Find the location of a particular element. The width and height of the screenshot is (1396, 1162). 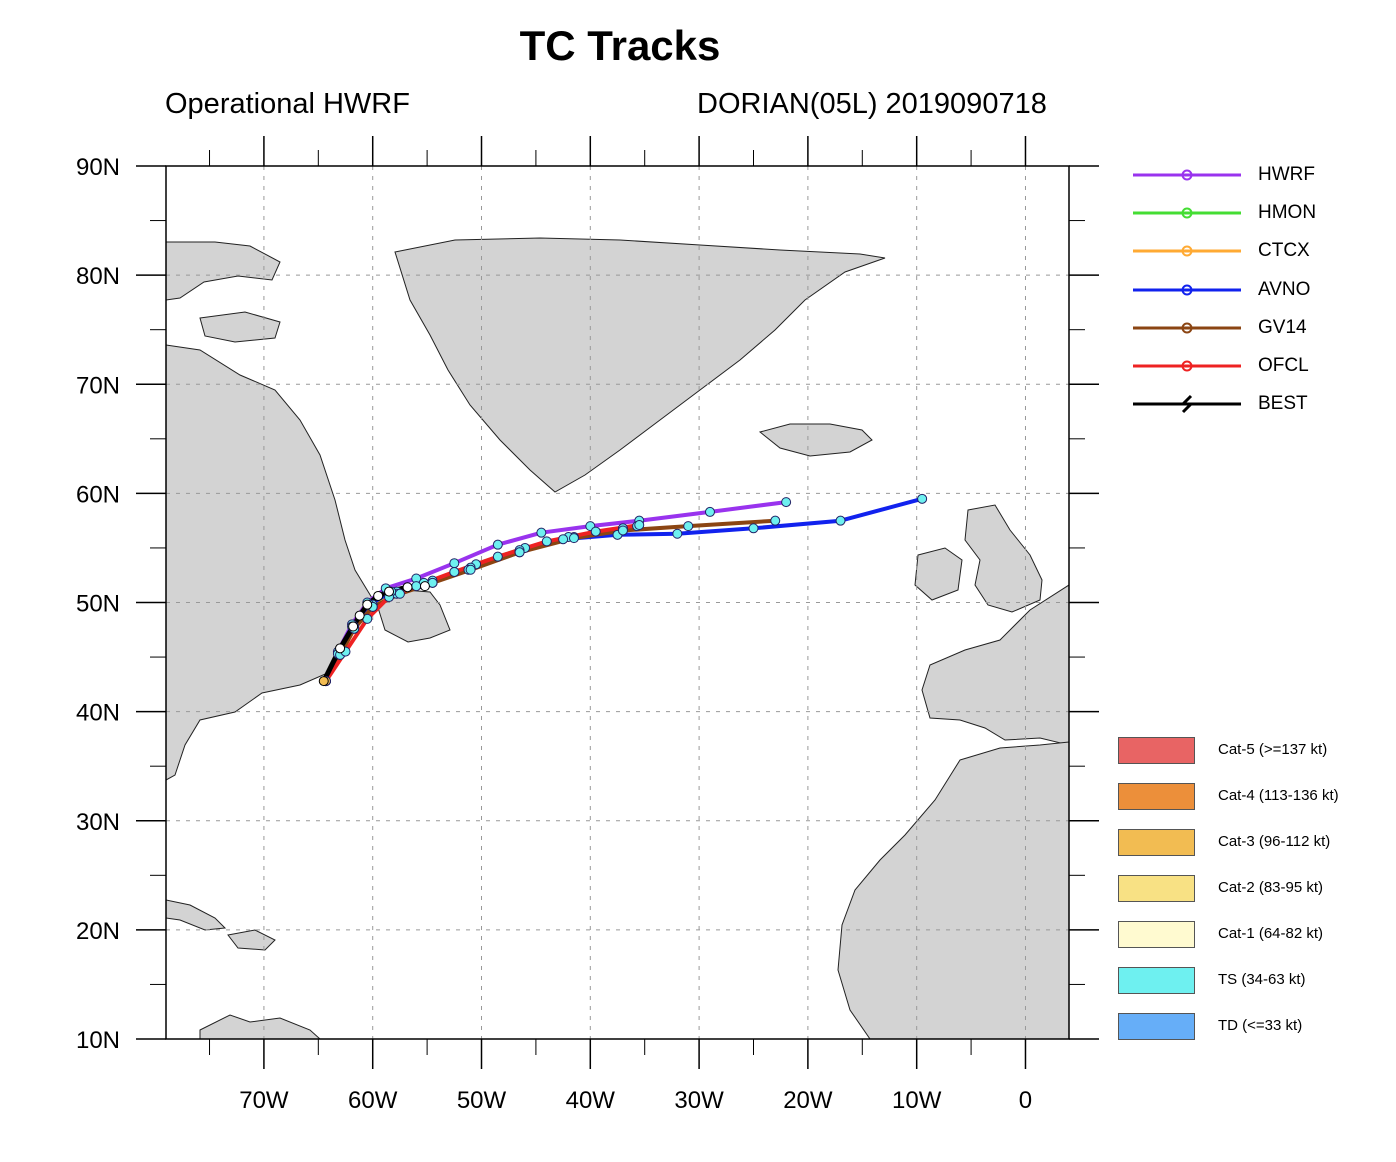

category-label: Cat-3 (96-112 kt) is located at coordinates (1274, 841).